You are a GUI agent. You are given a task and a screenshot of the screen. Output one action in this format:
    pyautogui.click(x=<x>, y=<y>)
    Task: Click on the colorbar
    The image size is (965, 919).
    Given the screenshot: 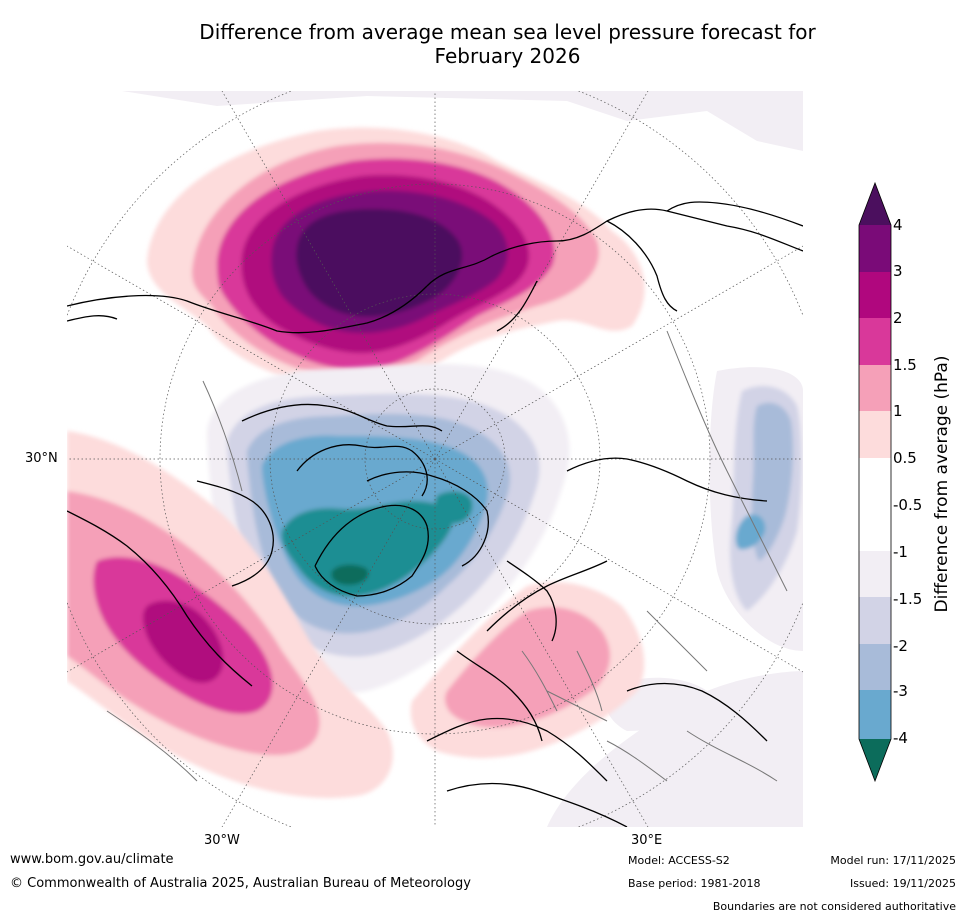 What is the action you would take?
    pyautogui.click(x=875, y=482)
    